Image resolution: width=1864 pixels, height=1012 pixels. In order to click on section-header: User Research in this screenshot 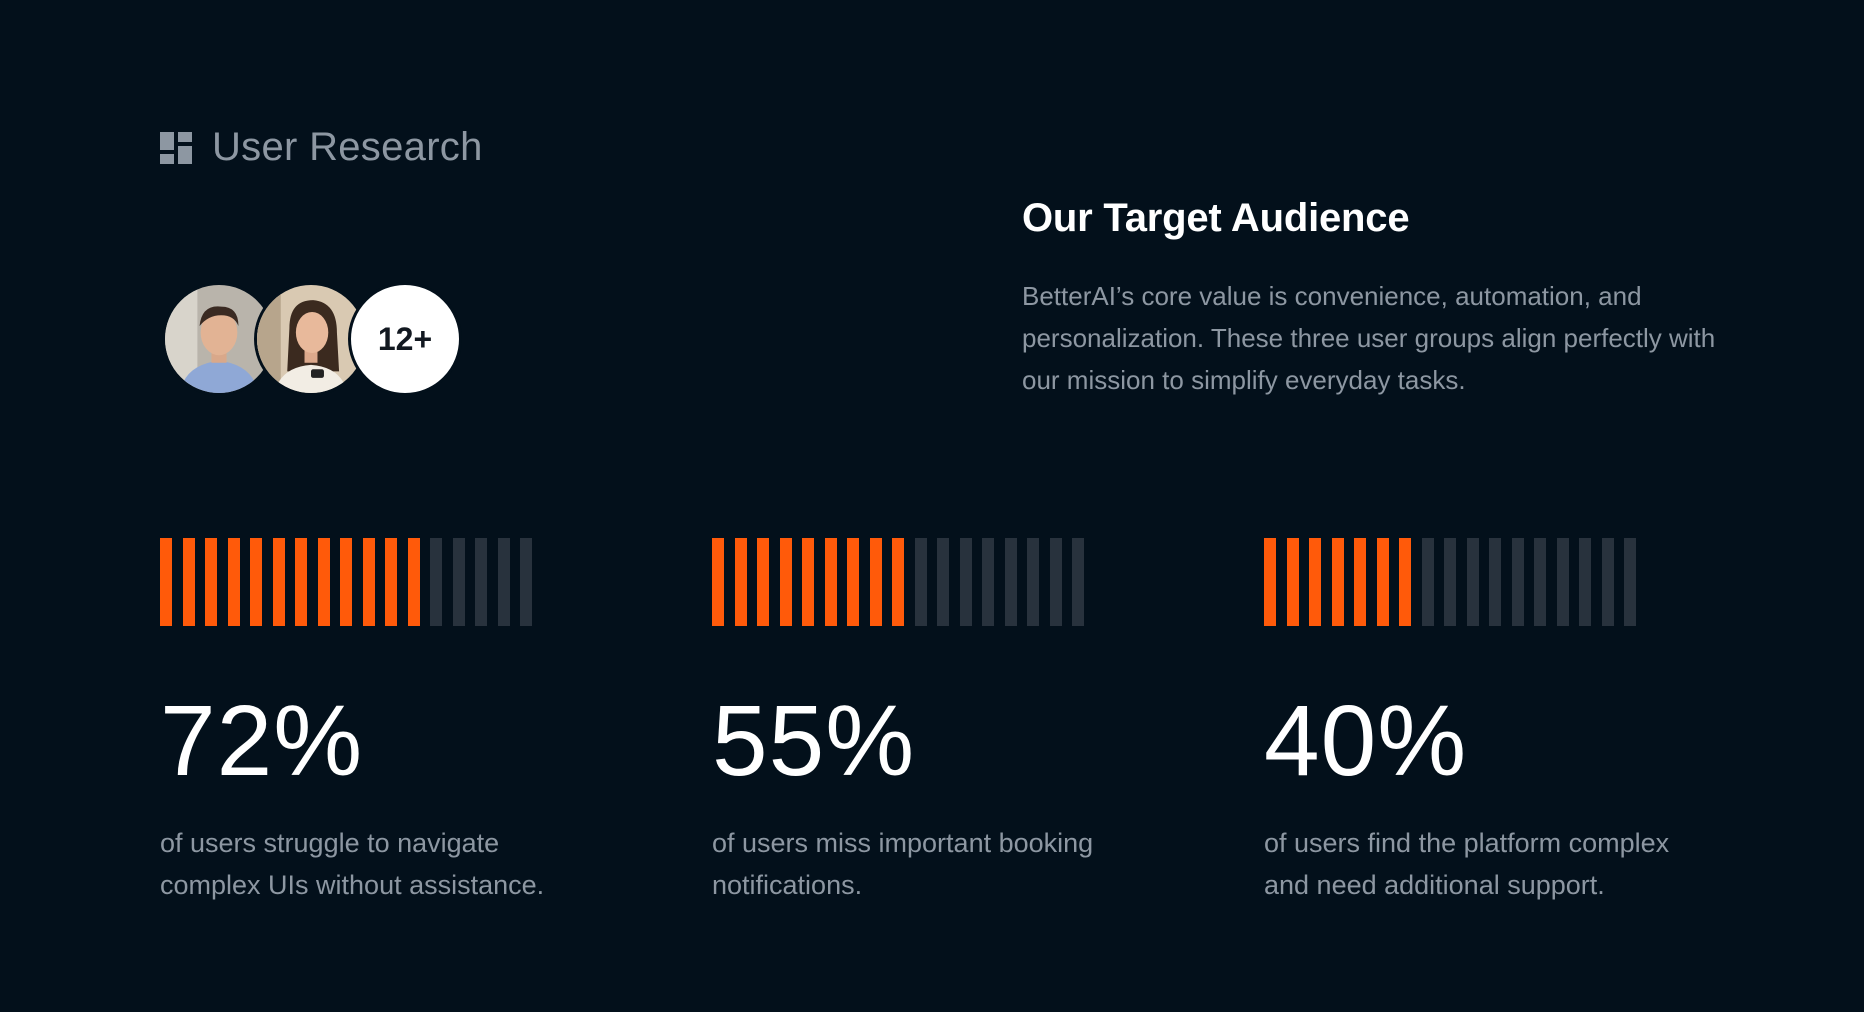, I will do `click(321, 147)`.